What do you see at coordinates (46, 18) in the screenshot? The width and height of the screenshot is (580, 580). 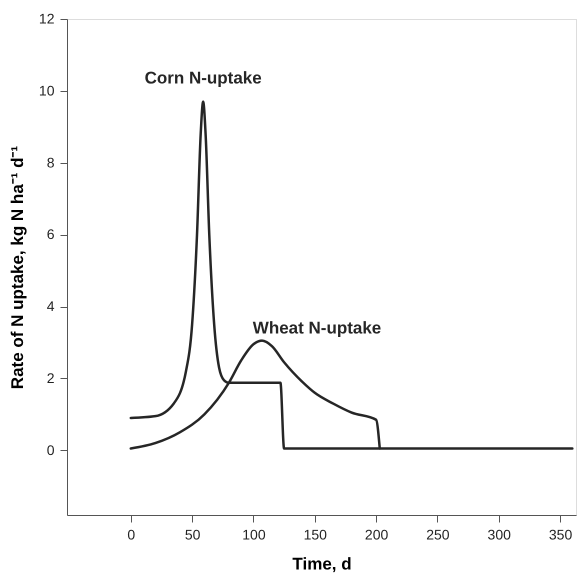 I see `y-tick-label: 12` at bounding box center [46, 18].